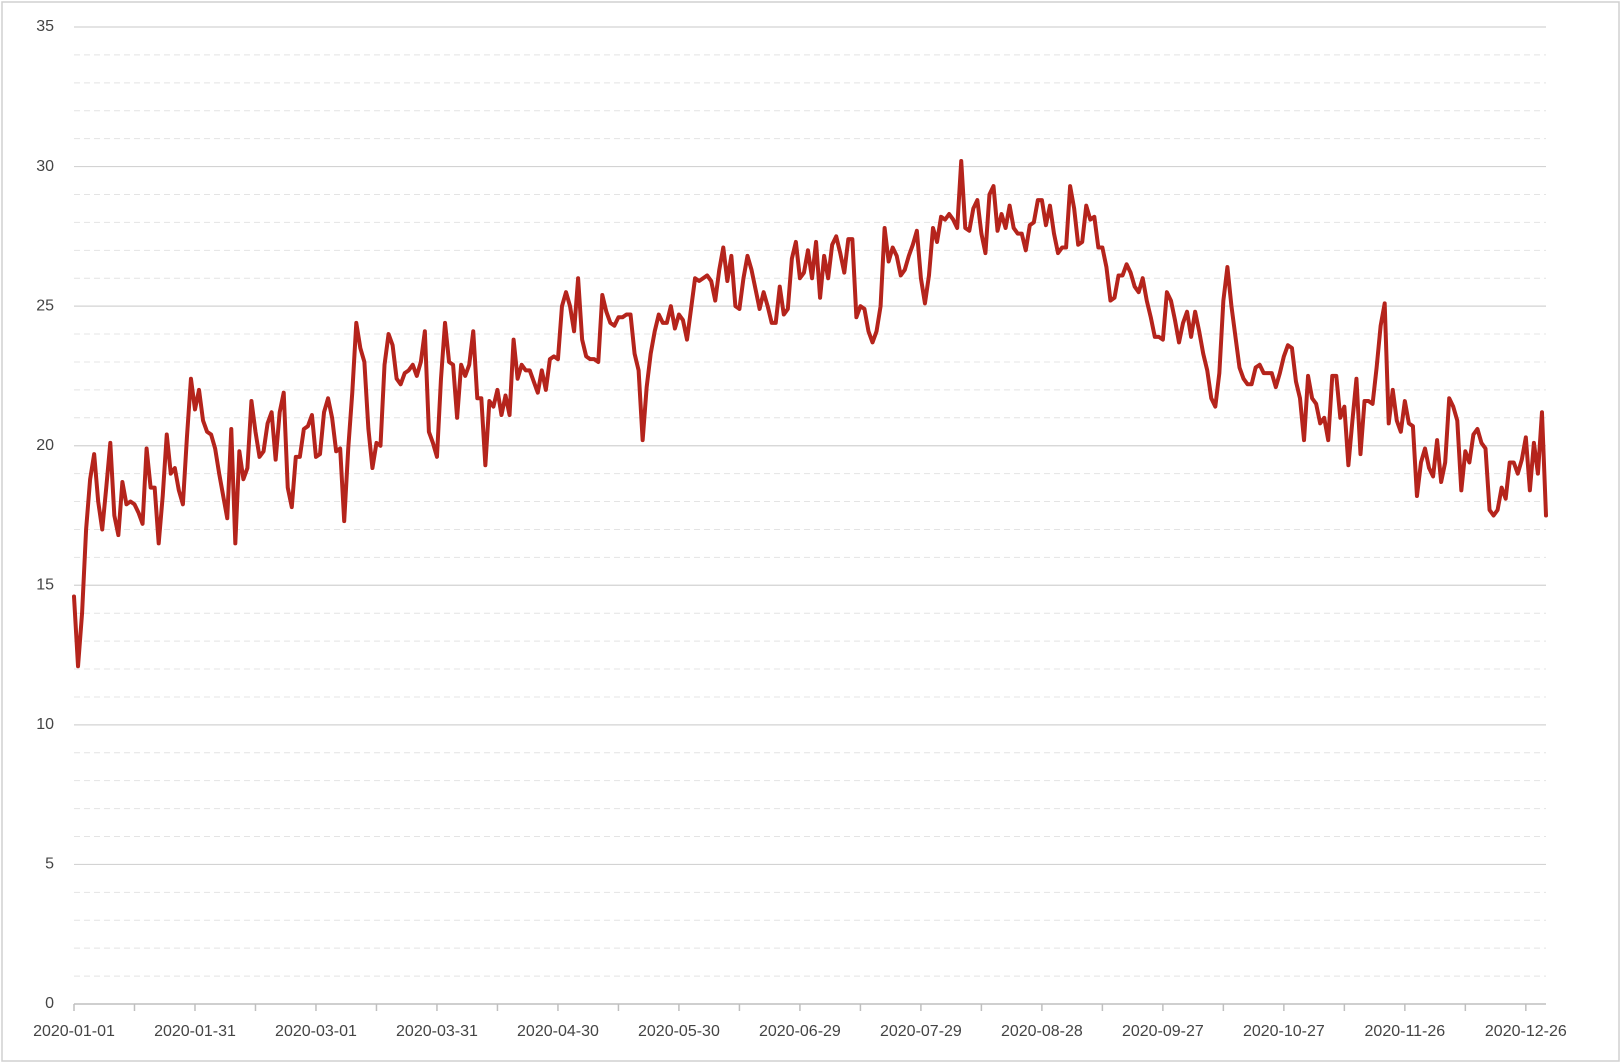 The image size is (1622, 1064). I want to click on y-tick-label: 30, so click(45, 166).